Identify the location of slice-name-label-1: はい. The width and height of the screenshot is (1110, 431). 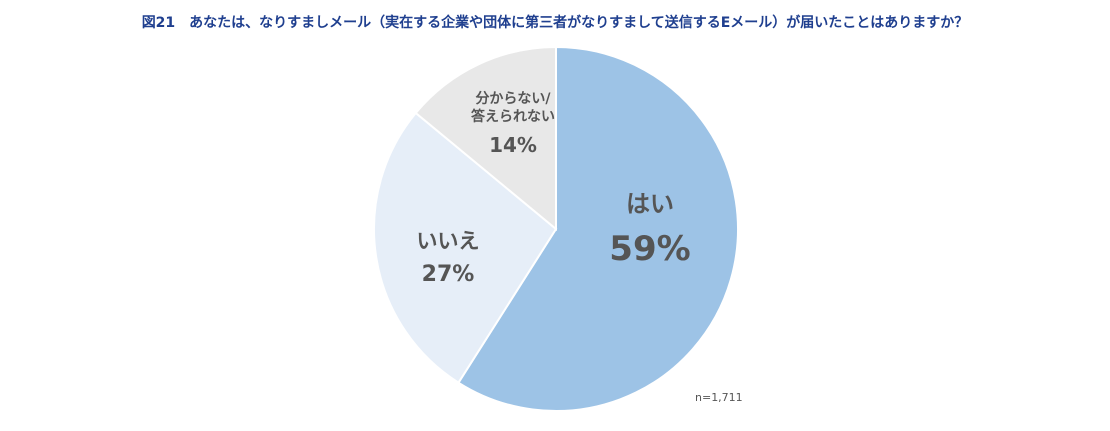
(650, 204).